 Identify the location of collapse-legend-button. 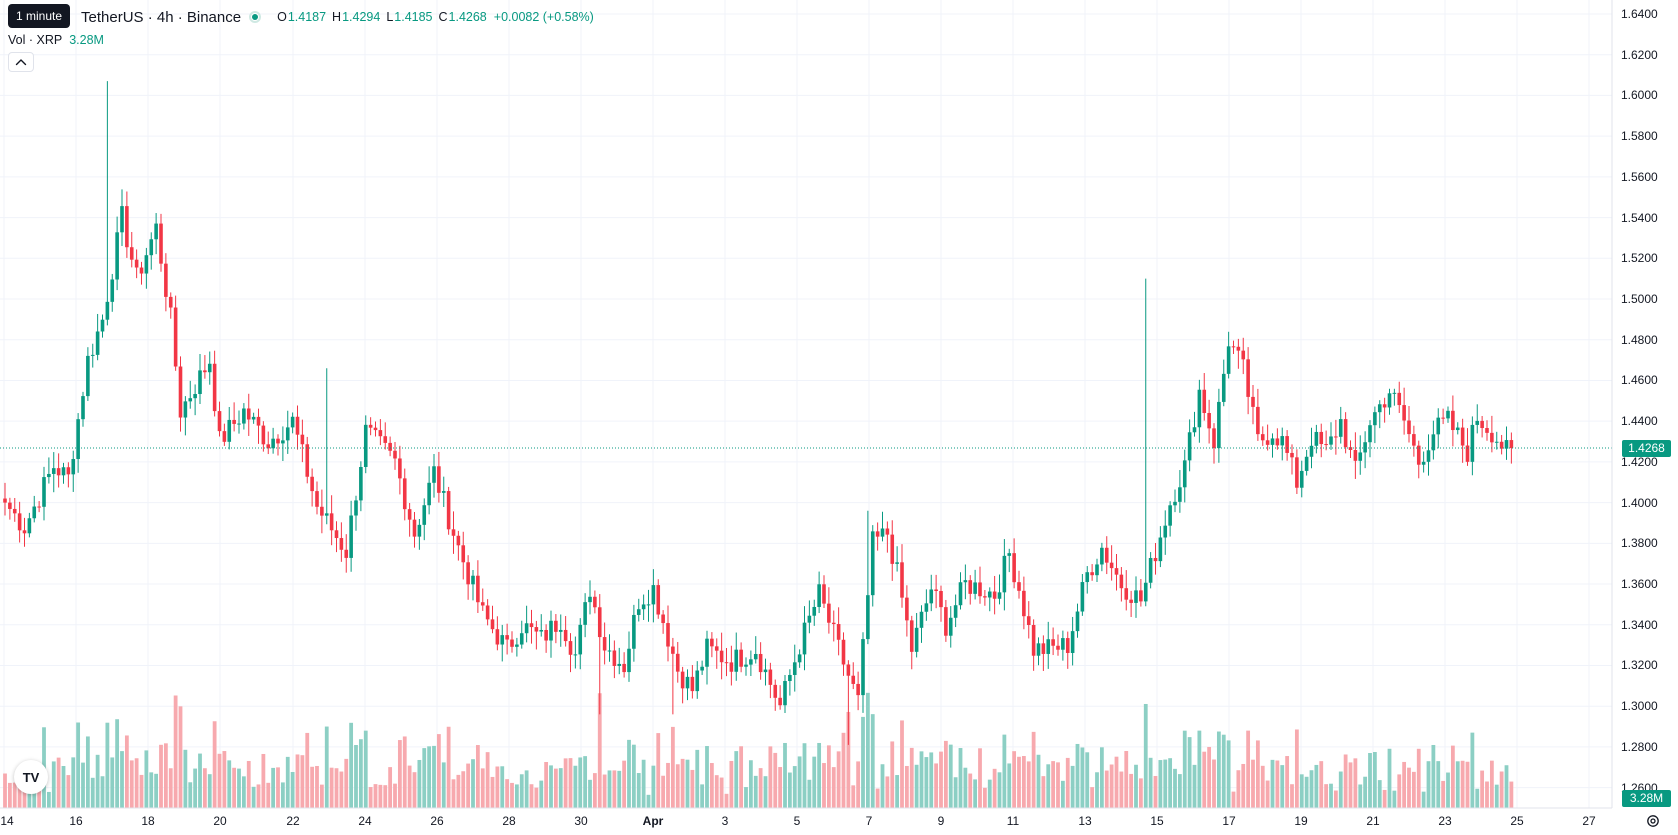
(21, 62).